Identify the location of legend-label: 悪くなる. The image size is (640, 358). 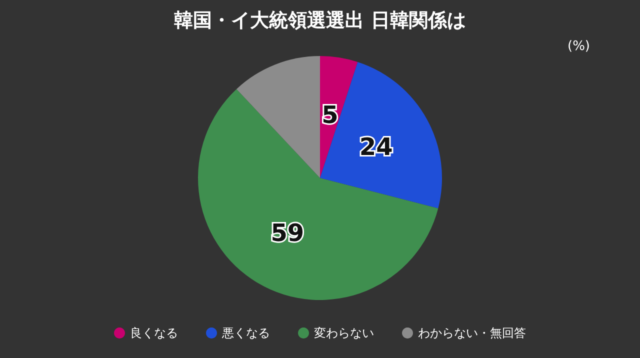
(245, 333).